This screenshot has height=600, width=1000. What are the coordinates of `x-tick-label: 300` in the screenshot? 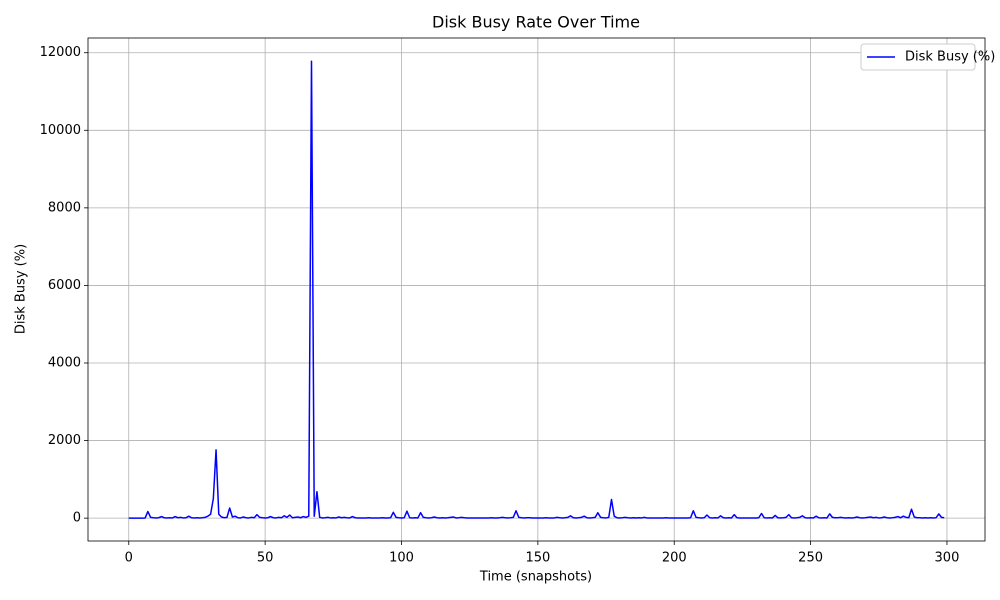 It's located at (947, 558).